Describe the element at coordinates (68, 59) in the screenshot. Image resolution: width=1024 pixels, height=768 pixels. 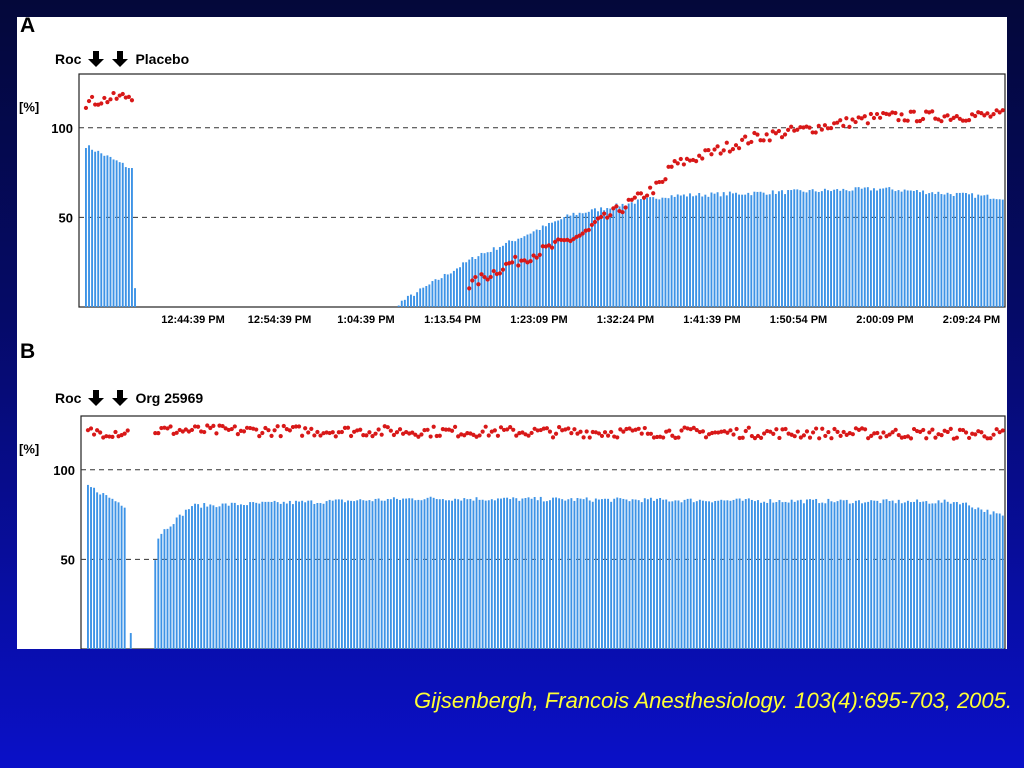
I see `drug-label-left: Roc` at that location.